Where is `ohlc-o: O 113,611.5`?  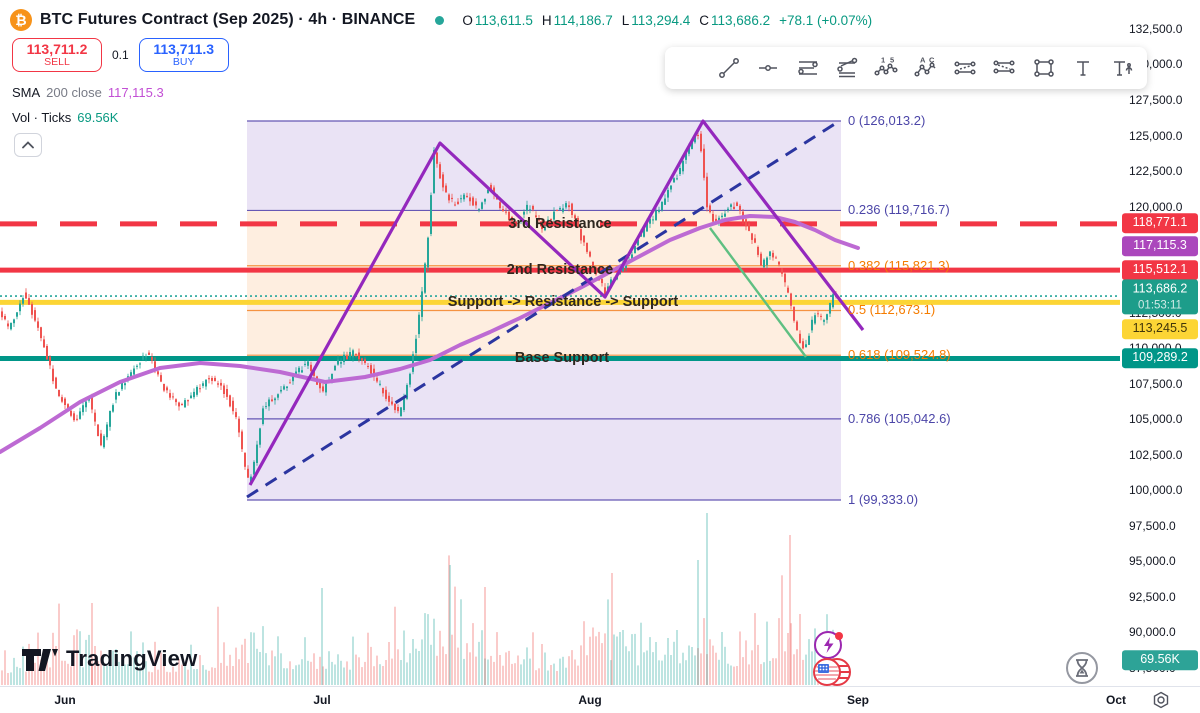
ohlc-o: O 113,611.5 is located at coordinates (497, 20).